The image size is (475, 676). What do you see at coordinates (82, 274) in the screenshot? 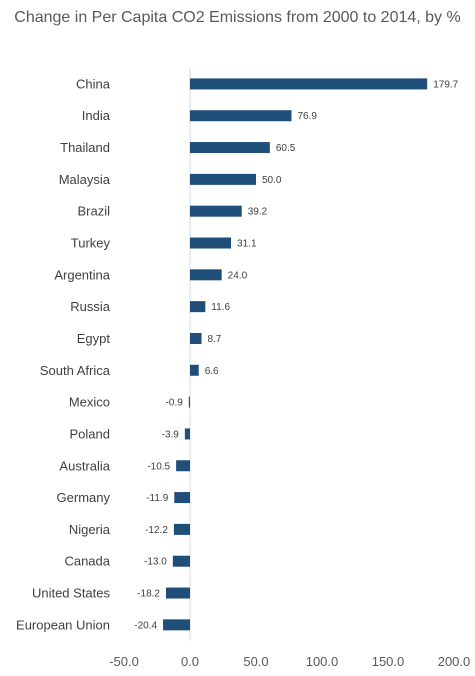
I see `category-label: Argentina` at bounding box center [82, 274].